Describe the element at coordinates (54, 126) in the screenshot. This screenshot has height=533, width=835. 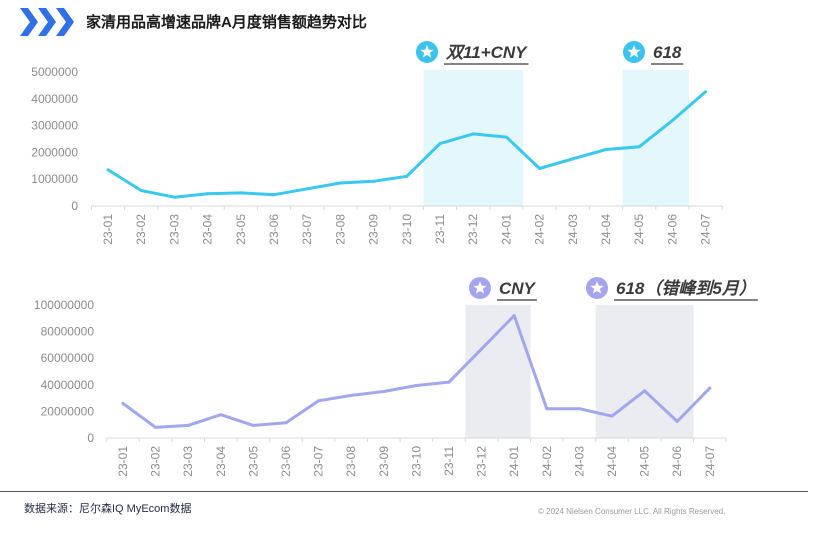
I see `y-tick-label: 3000000` at that location.